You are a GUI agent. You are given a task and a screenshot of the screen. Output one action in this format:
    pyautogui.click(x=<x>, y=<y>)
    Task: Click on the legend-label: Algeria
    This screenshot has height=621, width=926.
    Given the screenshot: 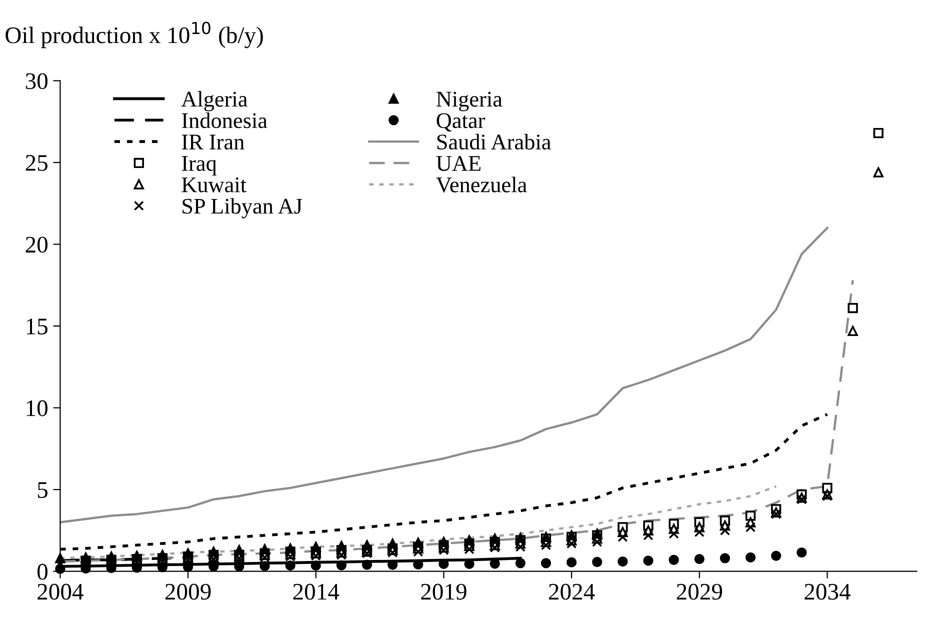 What is the action you would take?
    pyautogui.click(x=214, y=101)
    